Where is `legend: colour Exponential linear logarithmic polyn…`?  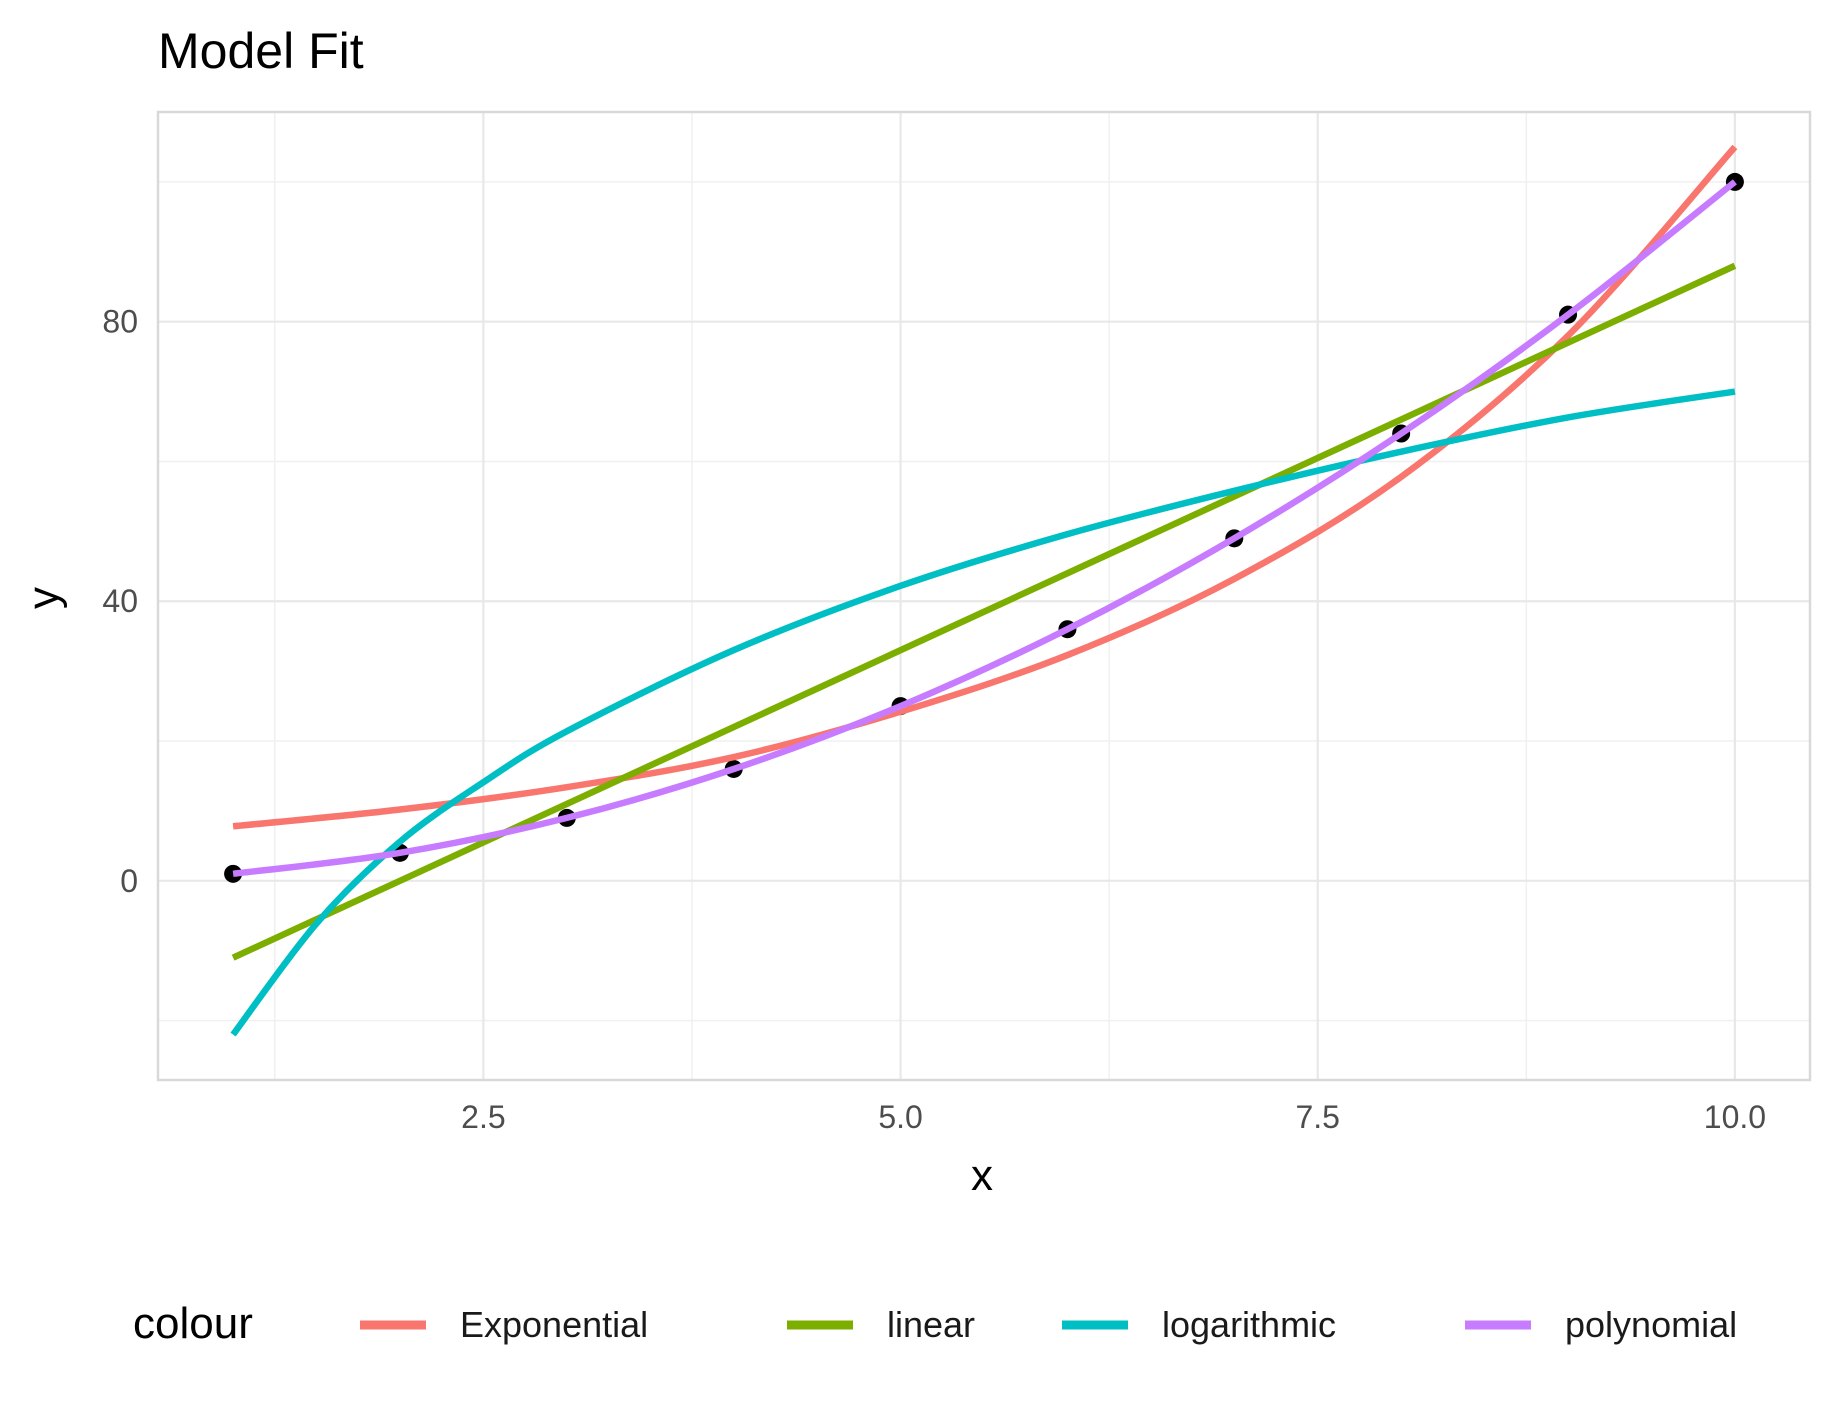
legend: colour Exponential linear logarithmic polyn… is located at coordinates (935, 1323).